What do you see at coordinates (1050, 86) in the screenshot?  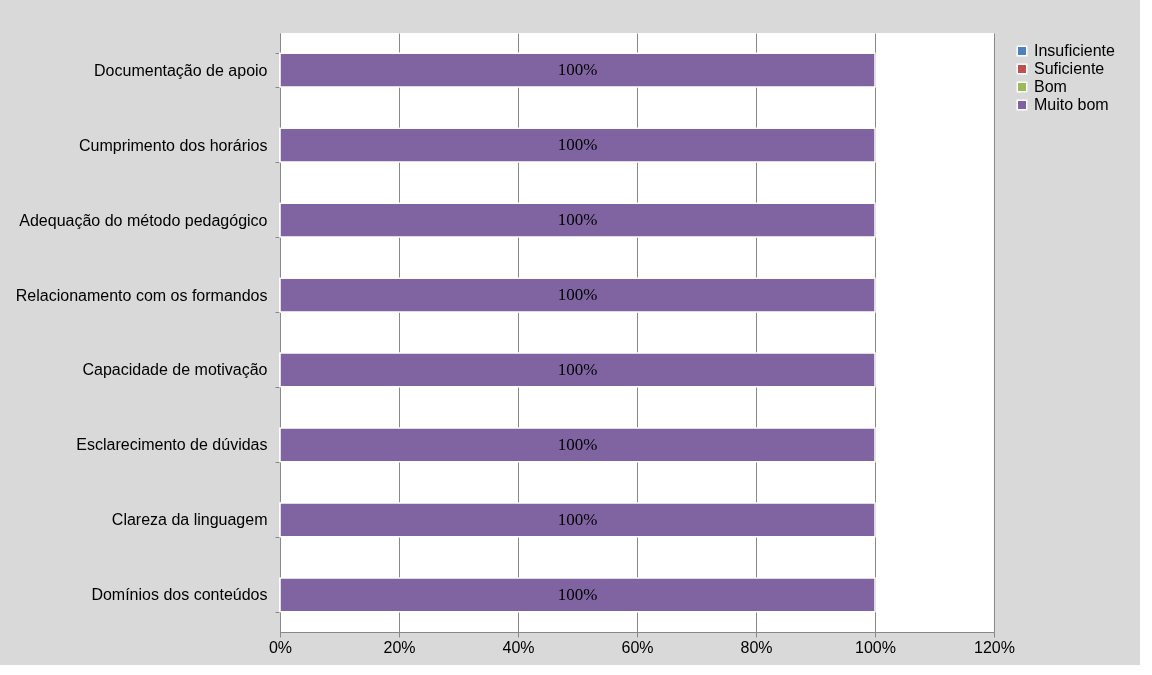 I see `legend-label: Bom` at bounding box center [1050, 86].